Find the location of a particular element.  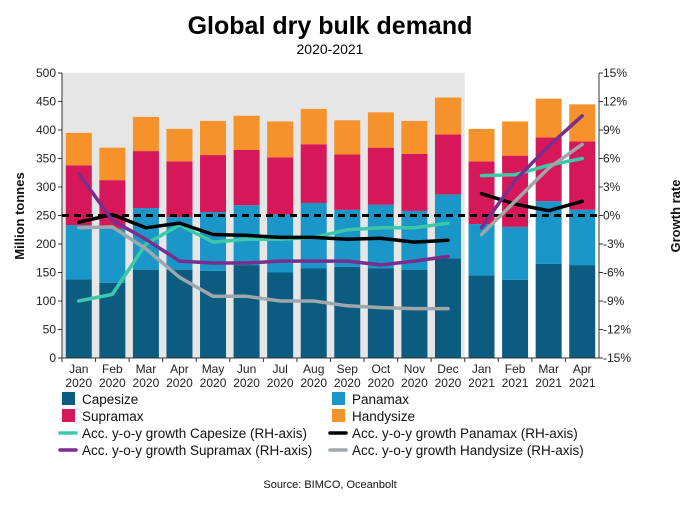

legend-swatch-capesize is located at coordinates (68, 398).